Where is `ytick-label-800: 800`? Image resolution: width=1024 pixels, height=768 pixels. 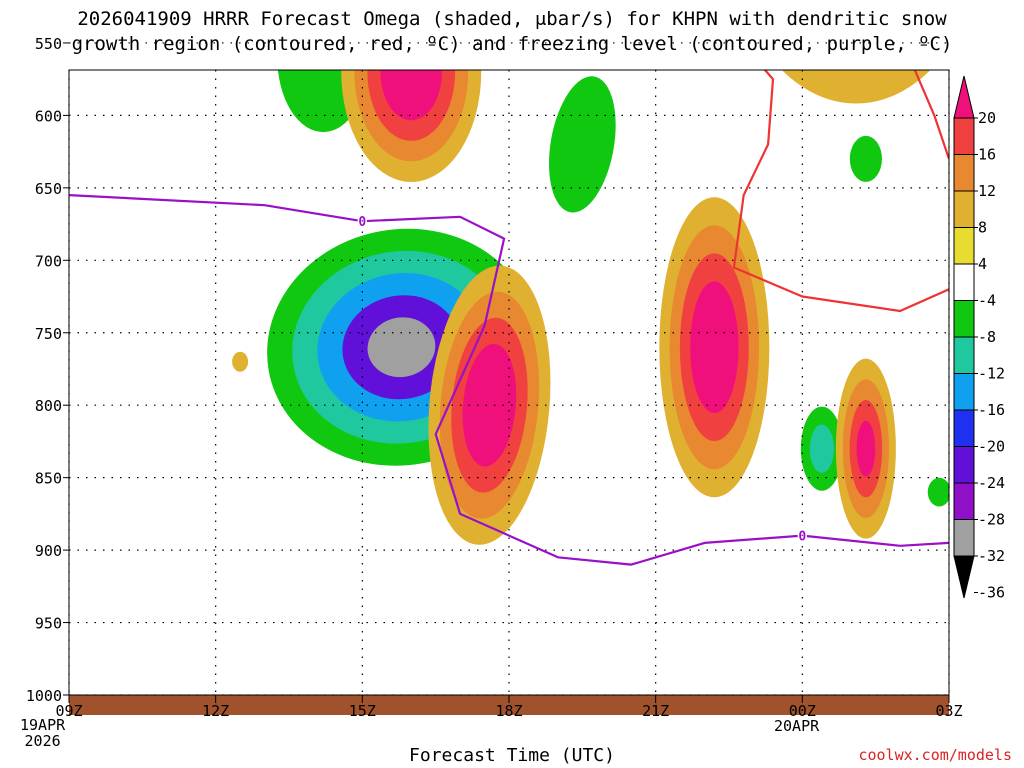 ytick-label-800: 800 is located at coordinates (48, 406).